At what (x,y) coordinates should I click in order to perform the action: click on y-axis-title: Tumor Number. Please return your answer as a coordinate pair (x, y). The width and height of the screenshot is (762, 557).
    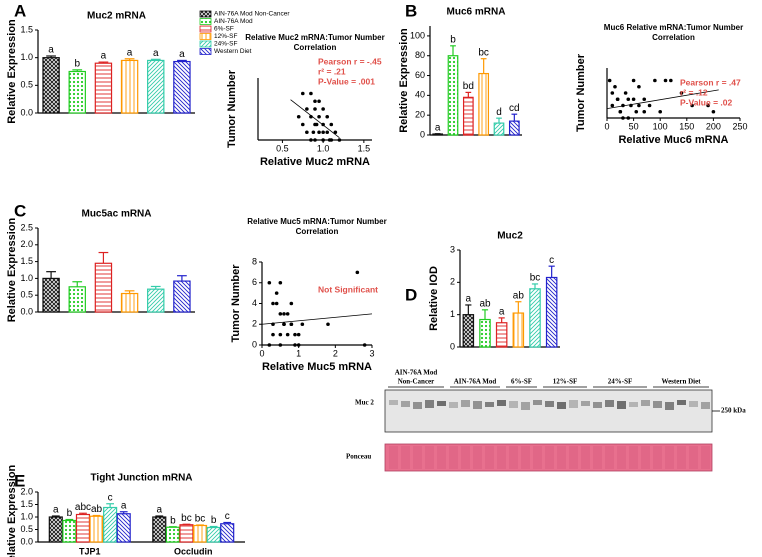
    Looking at the image, I should click on (232, 108).